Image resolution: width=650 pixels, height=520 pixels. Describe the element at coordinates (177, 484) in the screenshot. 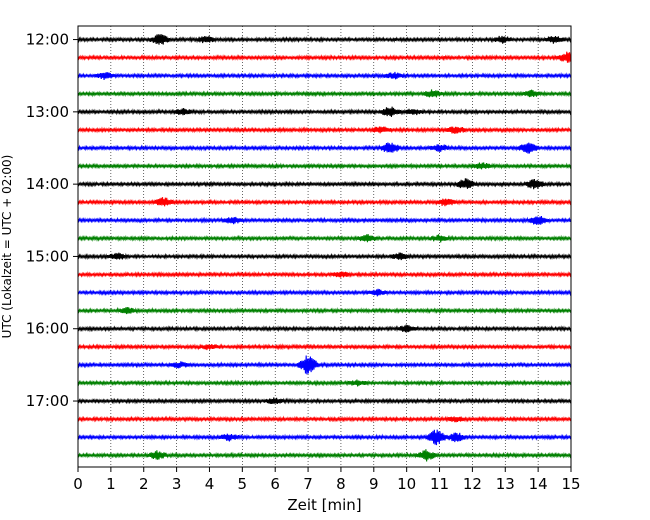

I see `x-tick-label: 3` at that location.